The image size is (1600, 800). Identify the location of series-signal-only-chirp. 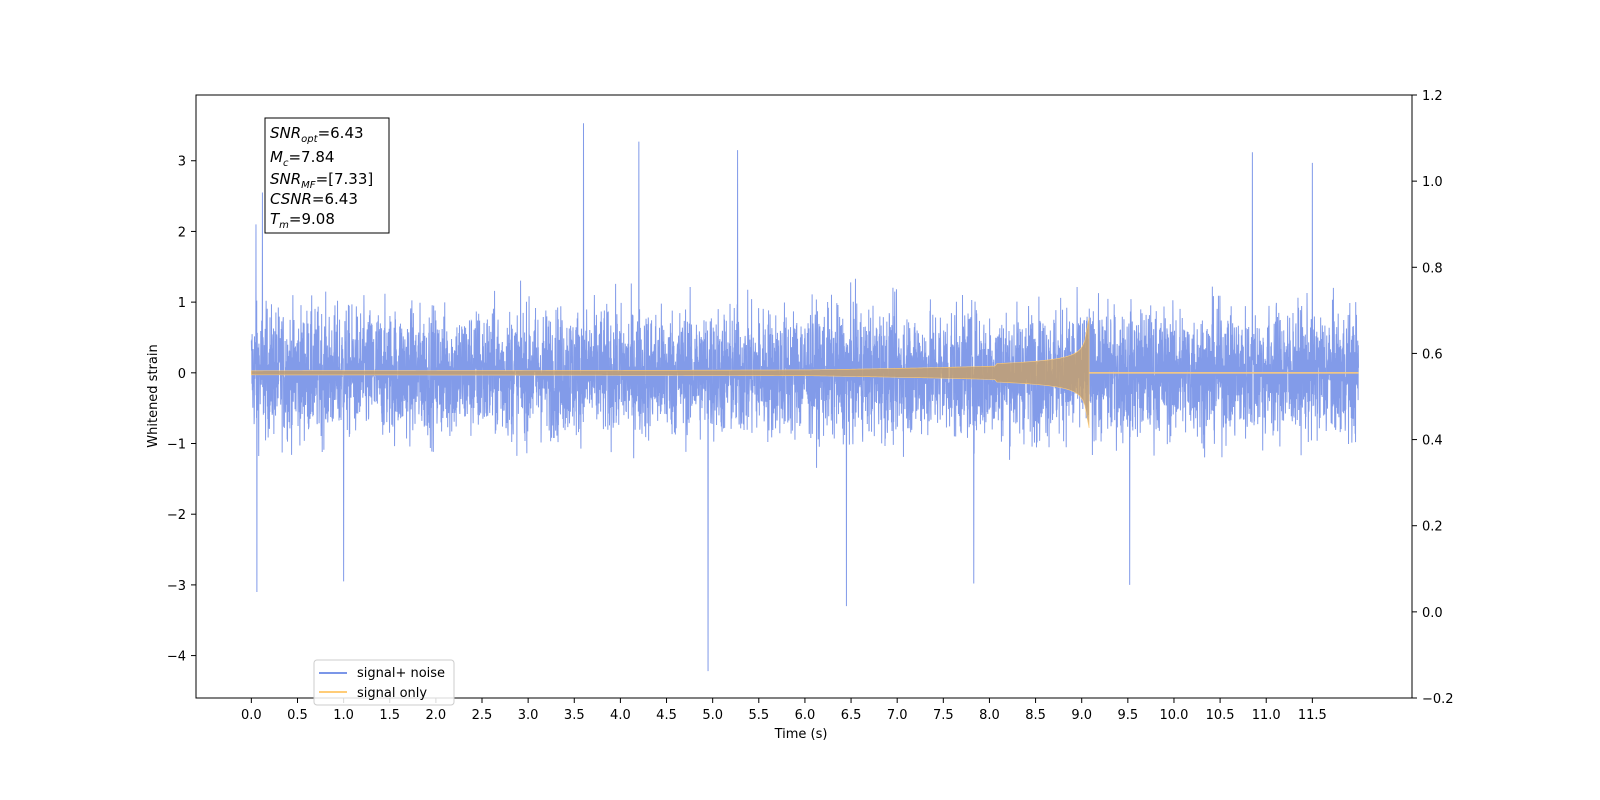
(670, 373).